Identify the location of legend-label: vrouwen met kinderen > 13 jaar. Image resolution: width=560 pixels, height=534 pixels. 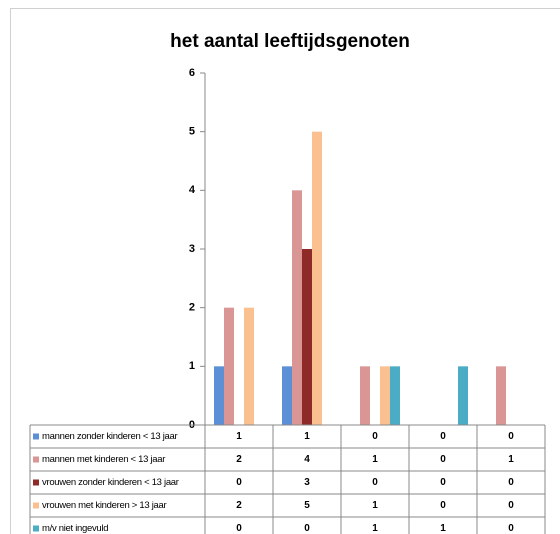
(104, 505).